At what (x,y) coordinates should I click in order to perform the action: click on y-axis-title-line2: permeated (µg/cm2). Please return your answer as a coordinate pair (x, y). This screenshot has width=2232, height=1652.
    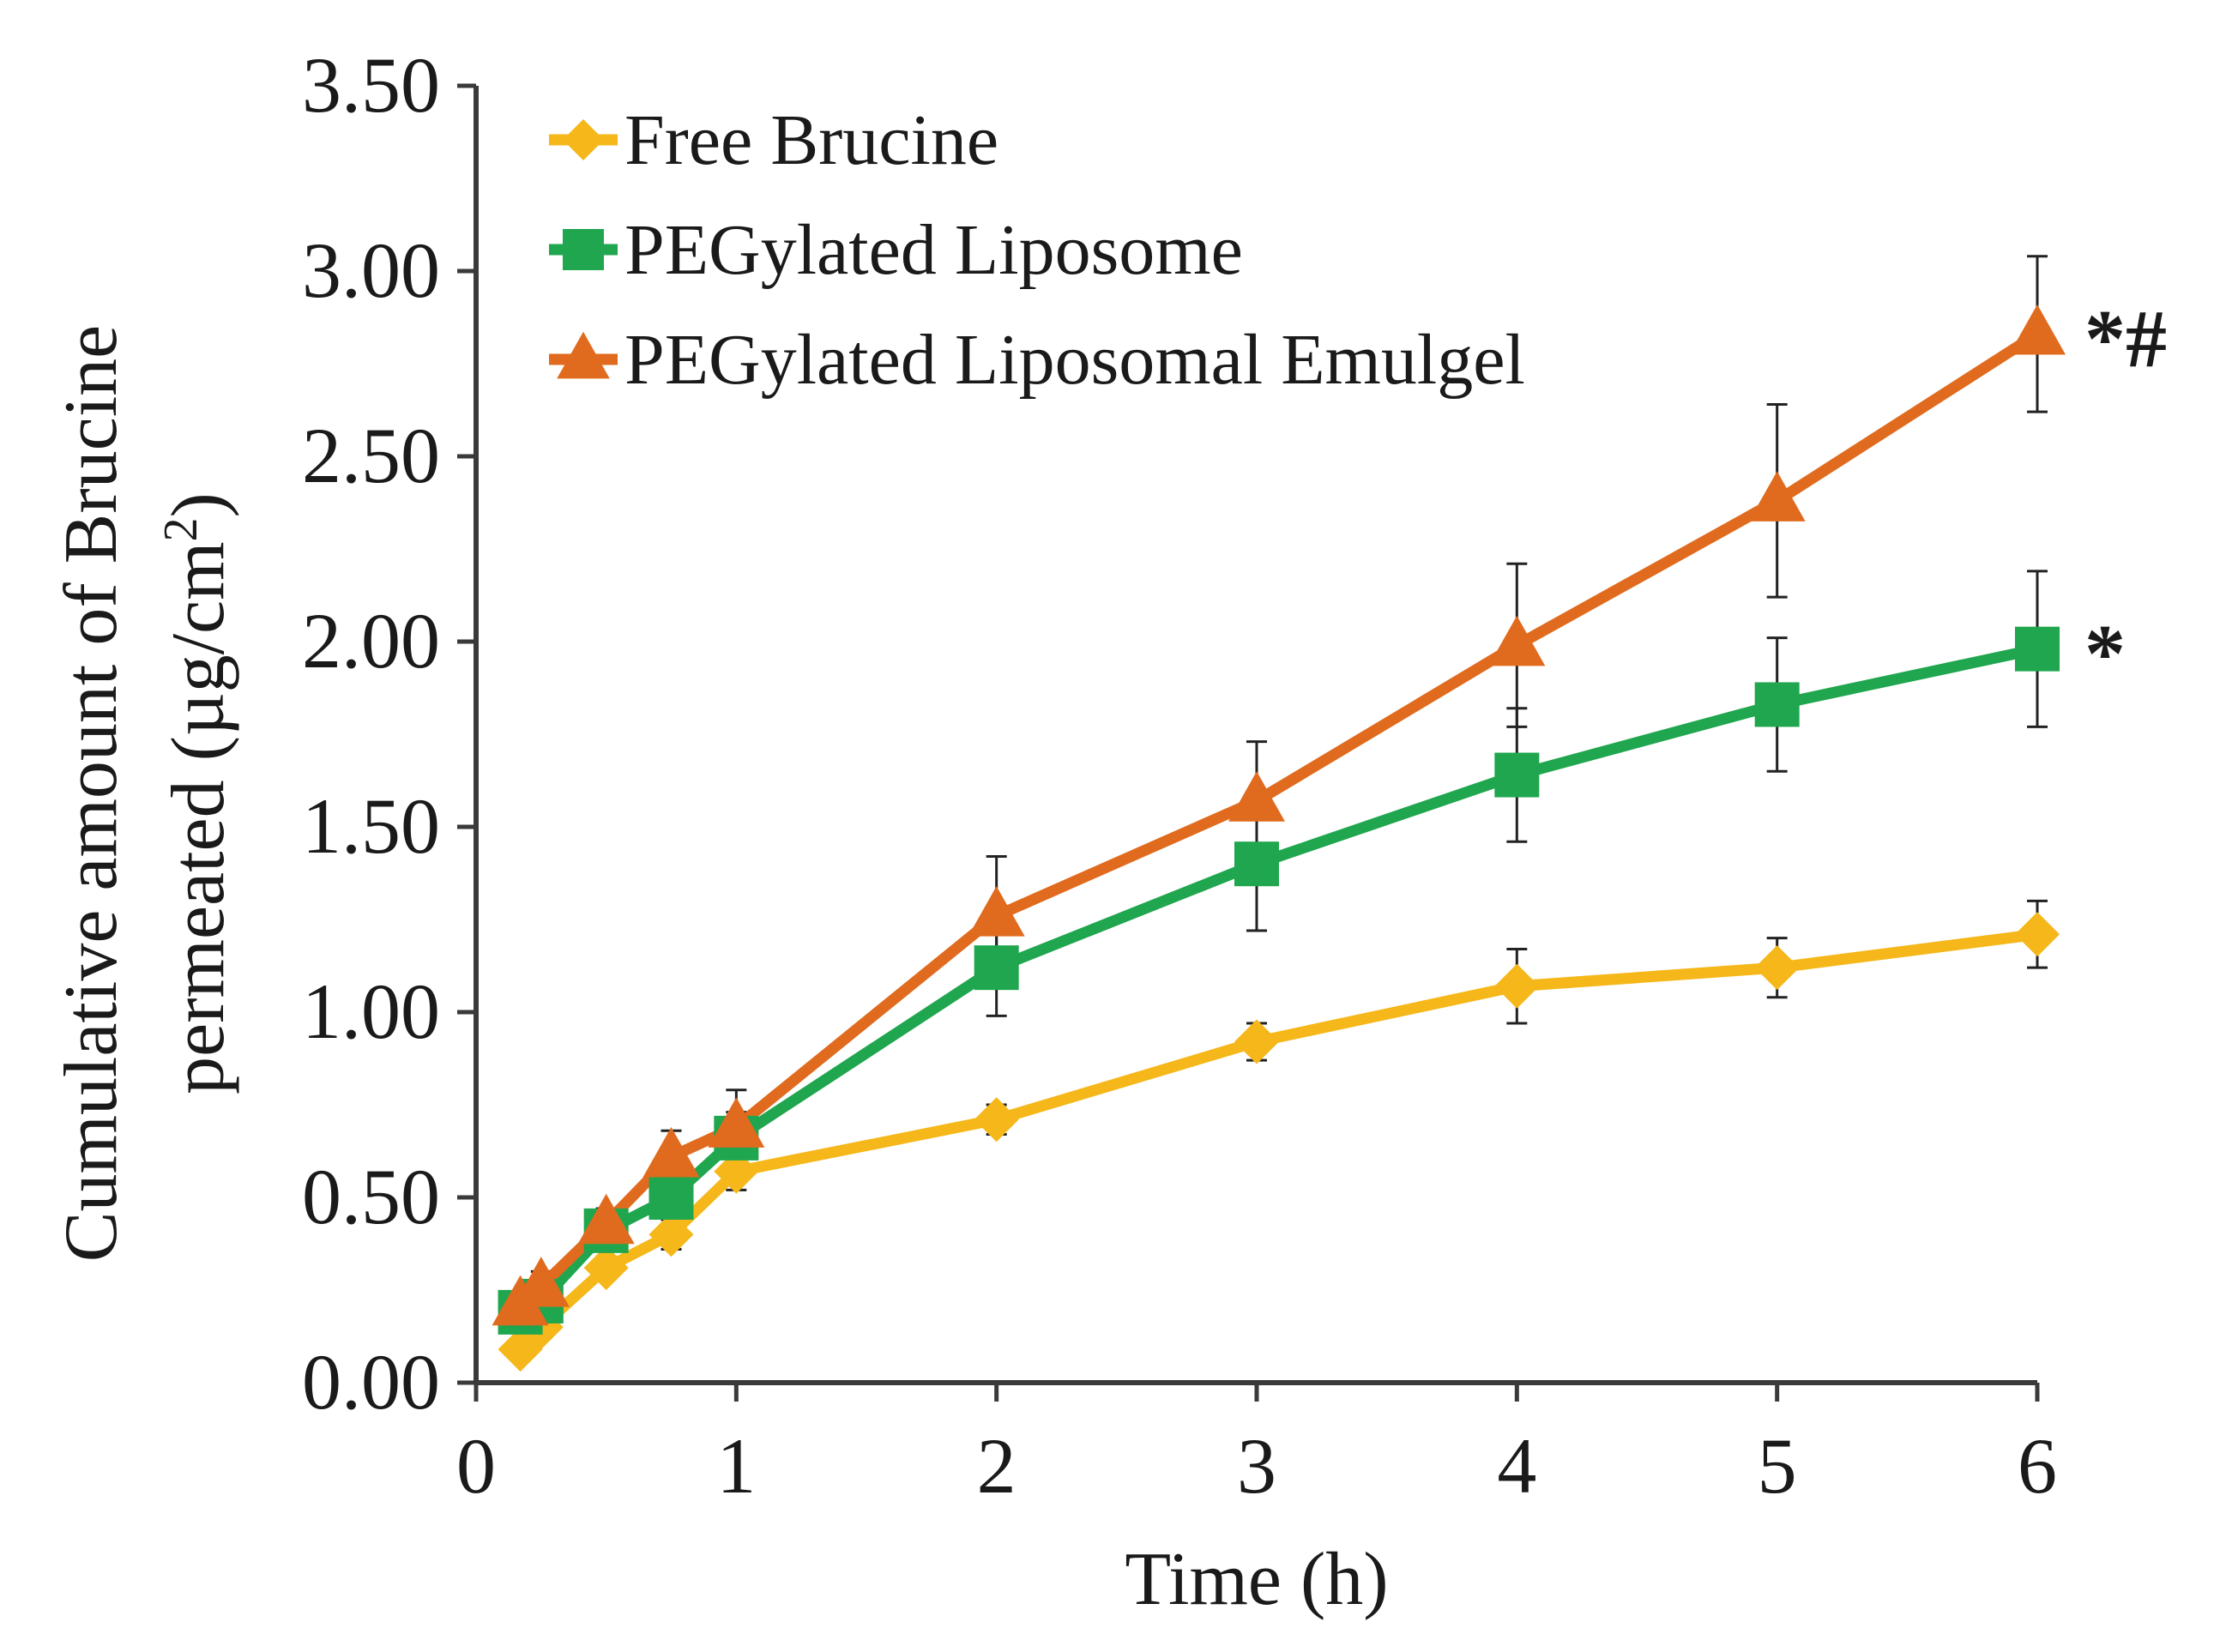
    Looking at the image, I should click on (197, 793).